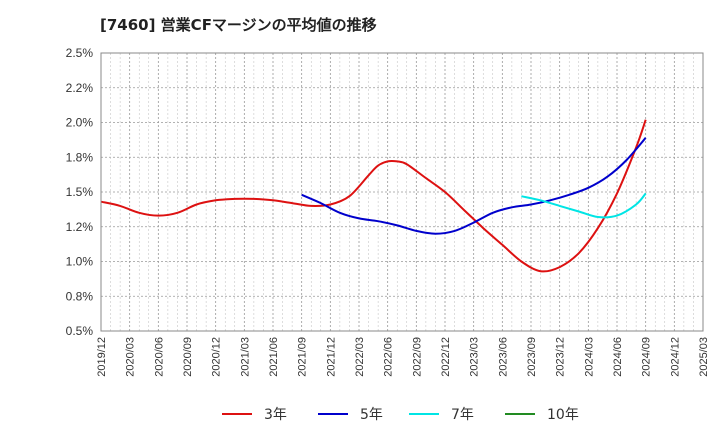  Describe the element at coordinates (275, 415) in the screenshot. I see `legend-label-0: 3年` at that location.